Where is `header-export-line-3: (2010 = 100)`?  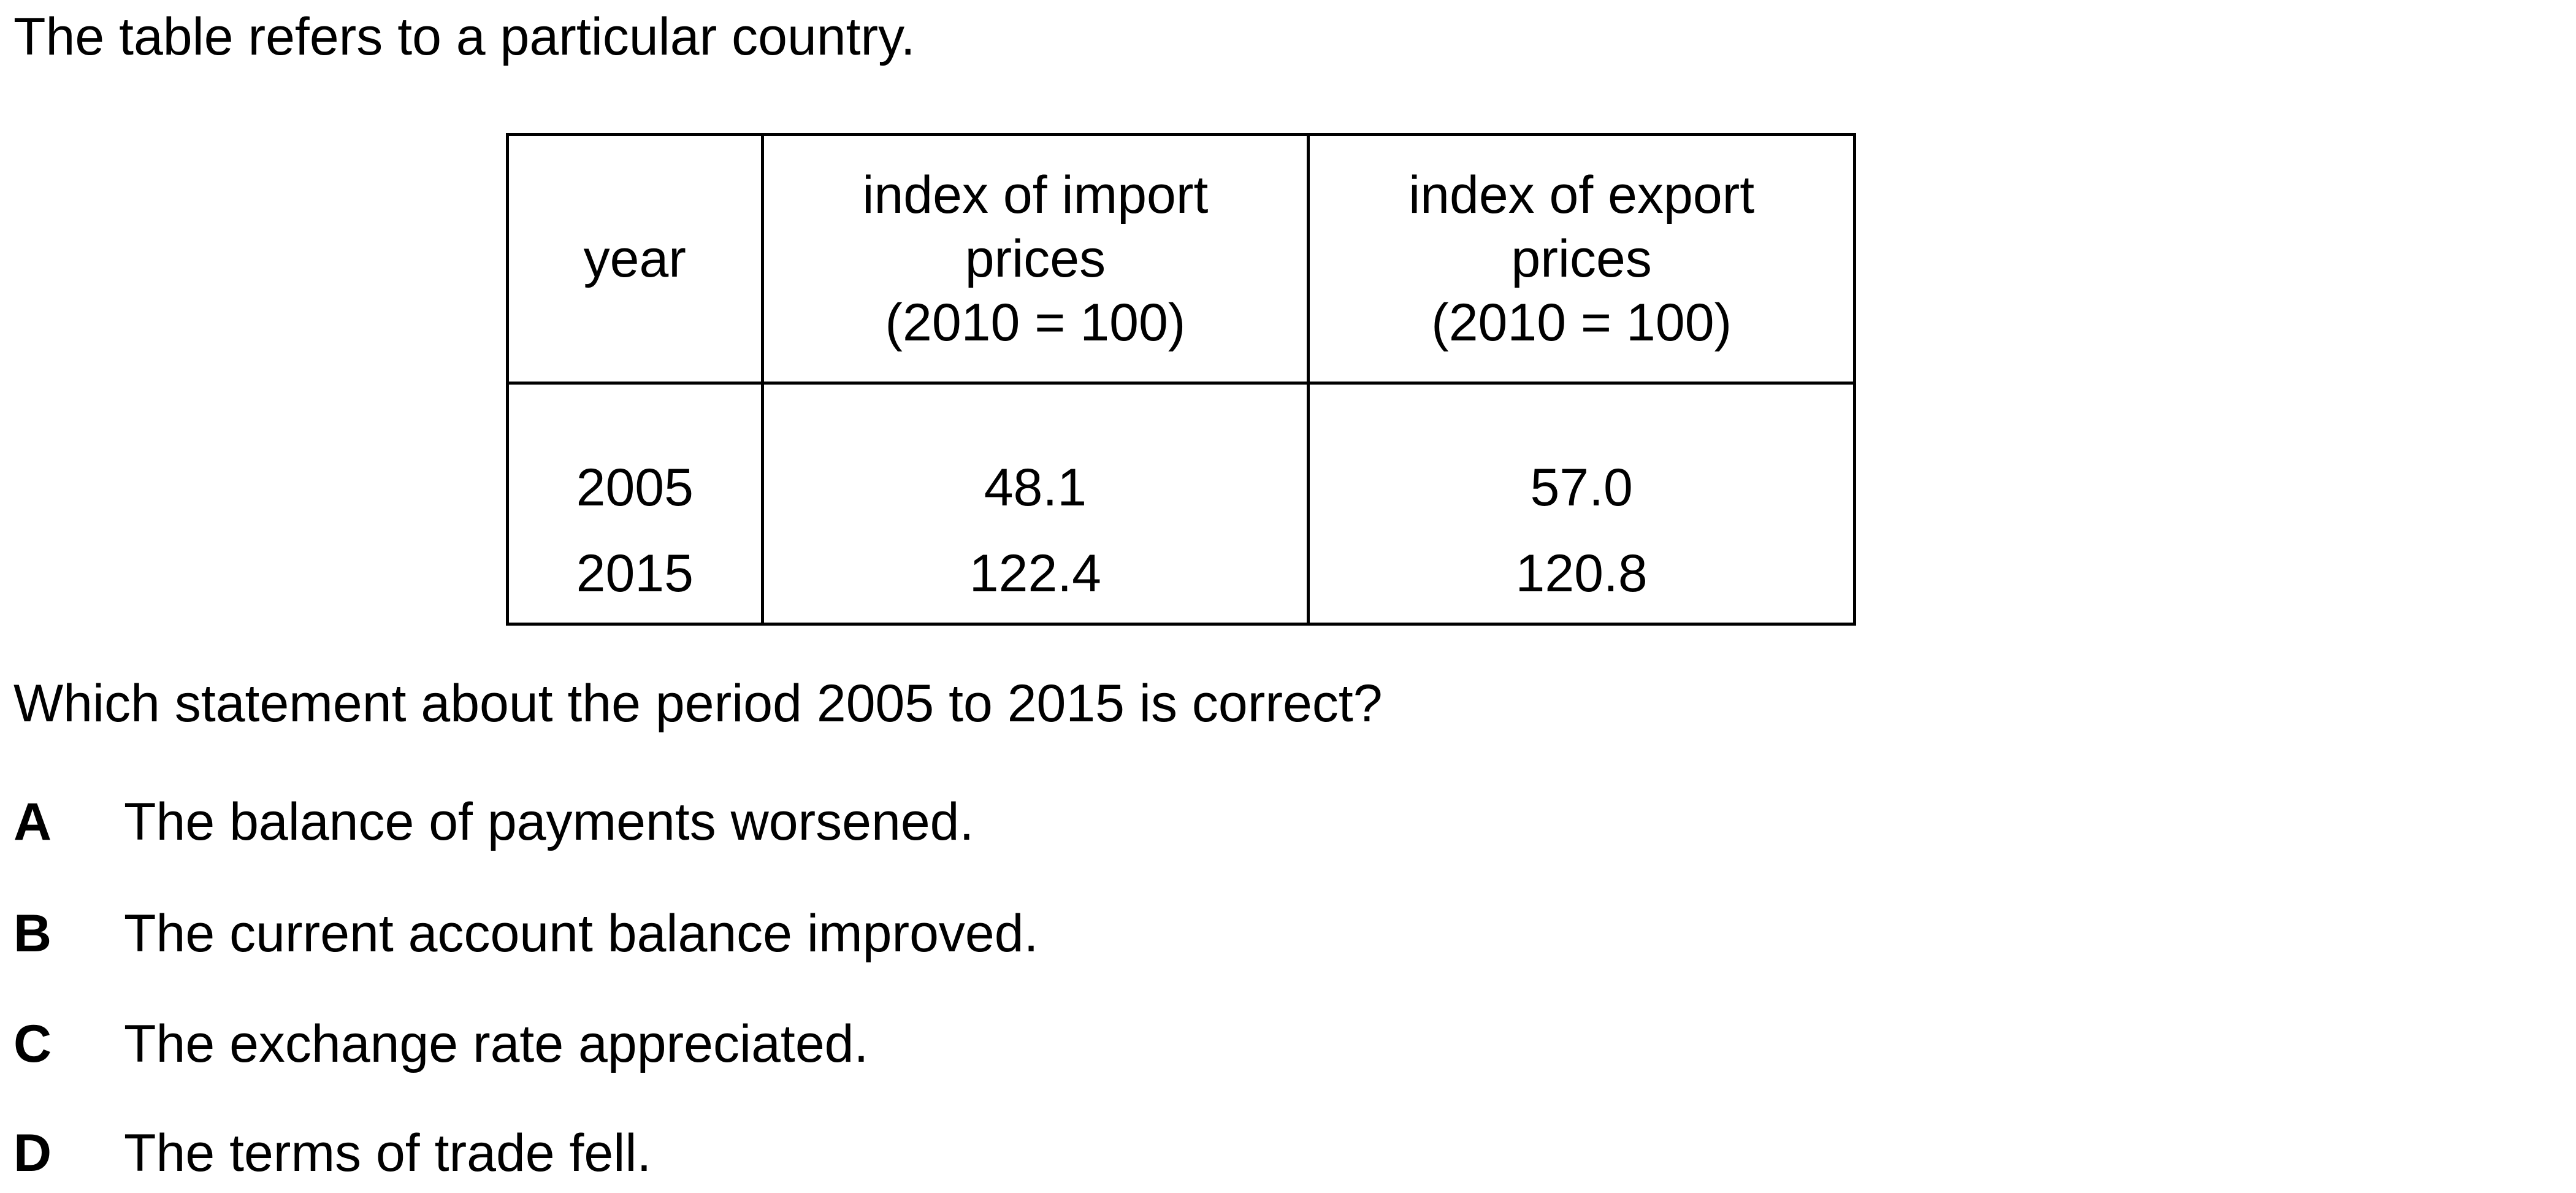 header-export-line-3: (2010 = 100) is located at coordinates (1581, 322).